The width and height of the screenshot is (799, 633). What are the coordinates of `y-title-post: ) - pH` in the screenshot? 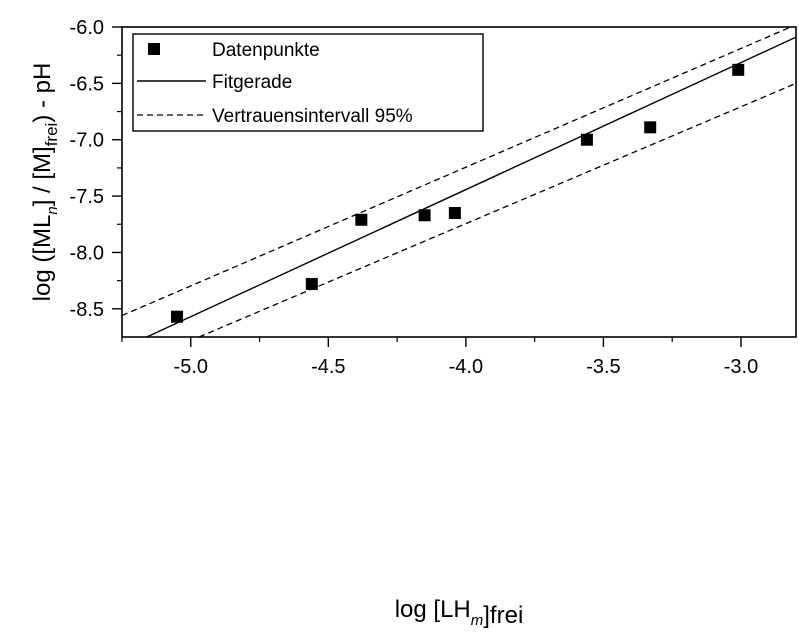 It's located at (42, 93).